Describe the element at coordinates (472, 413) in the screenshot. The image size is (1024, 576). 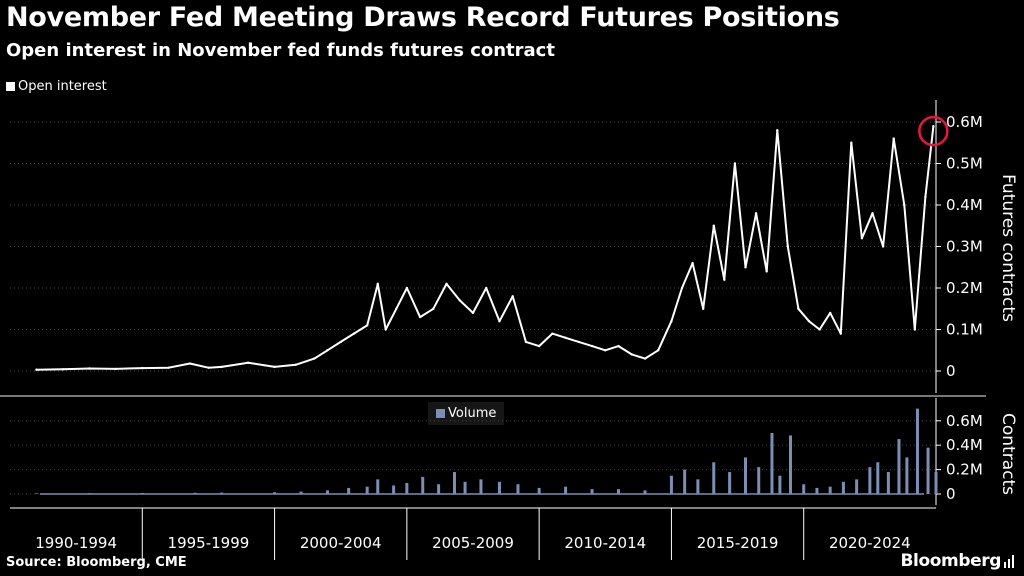
I see `legend-label-volume: Volume` at that location.